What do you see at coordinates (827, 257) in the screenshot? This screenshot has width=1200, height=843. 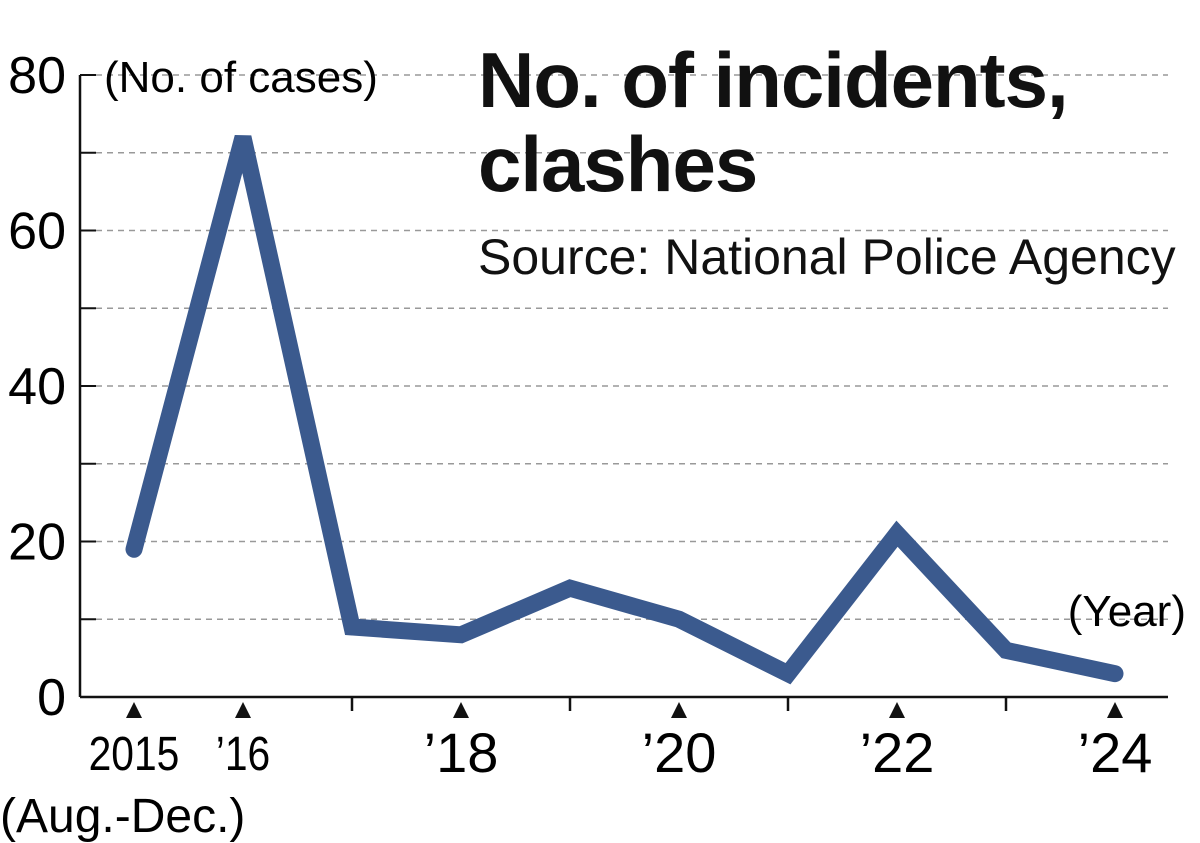 I see `chart-source: Source: National Police Agency` at bounding box center [827, 257].